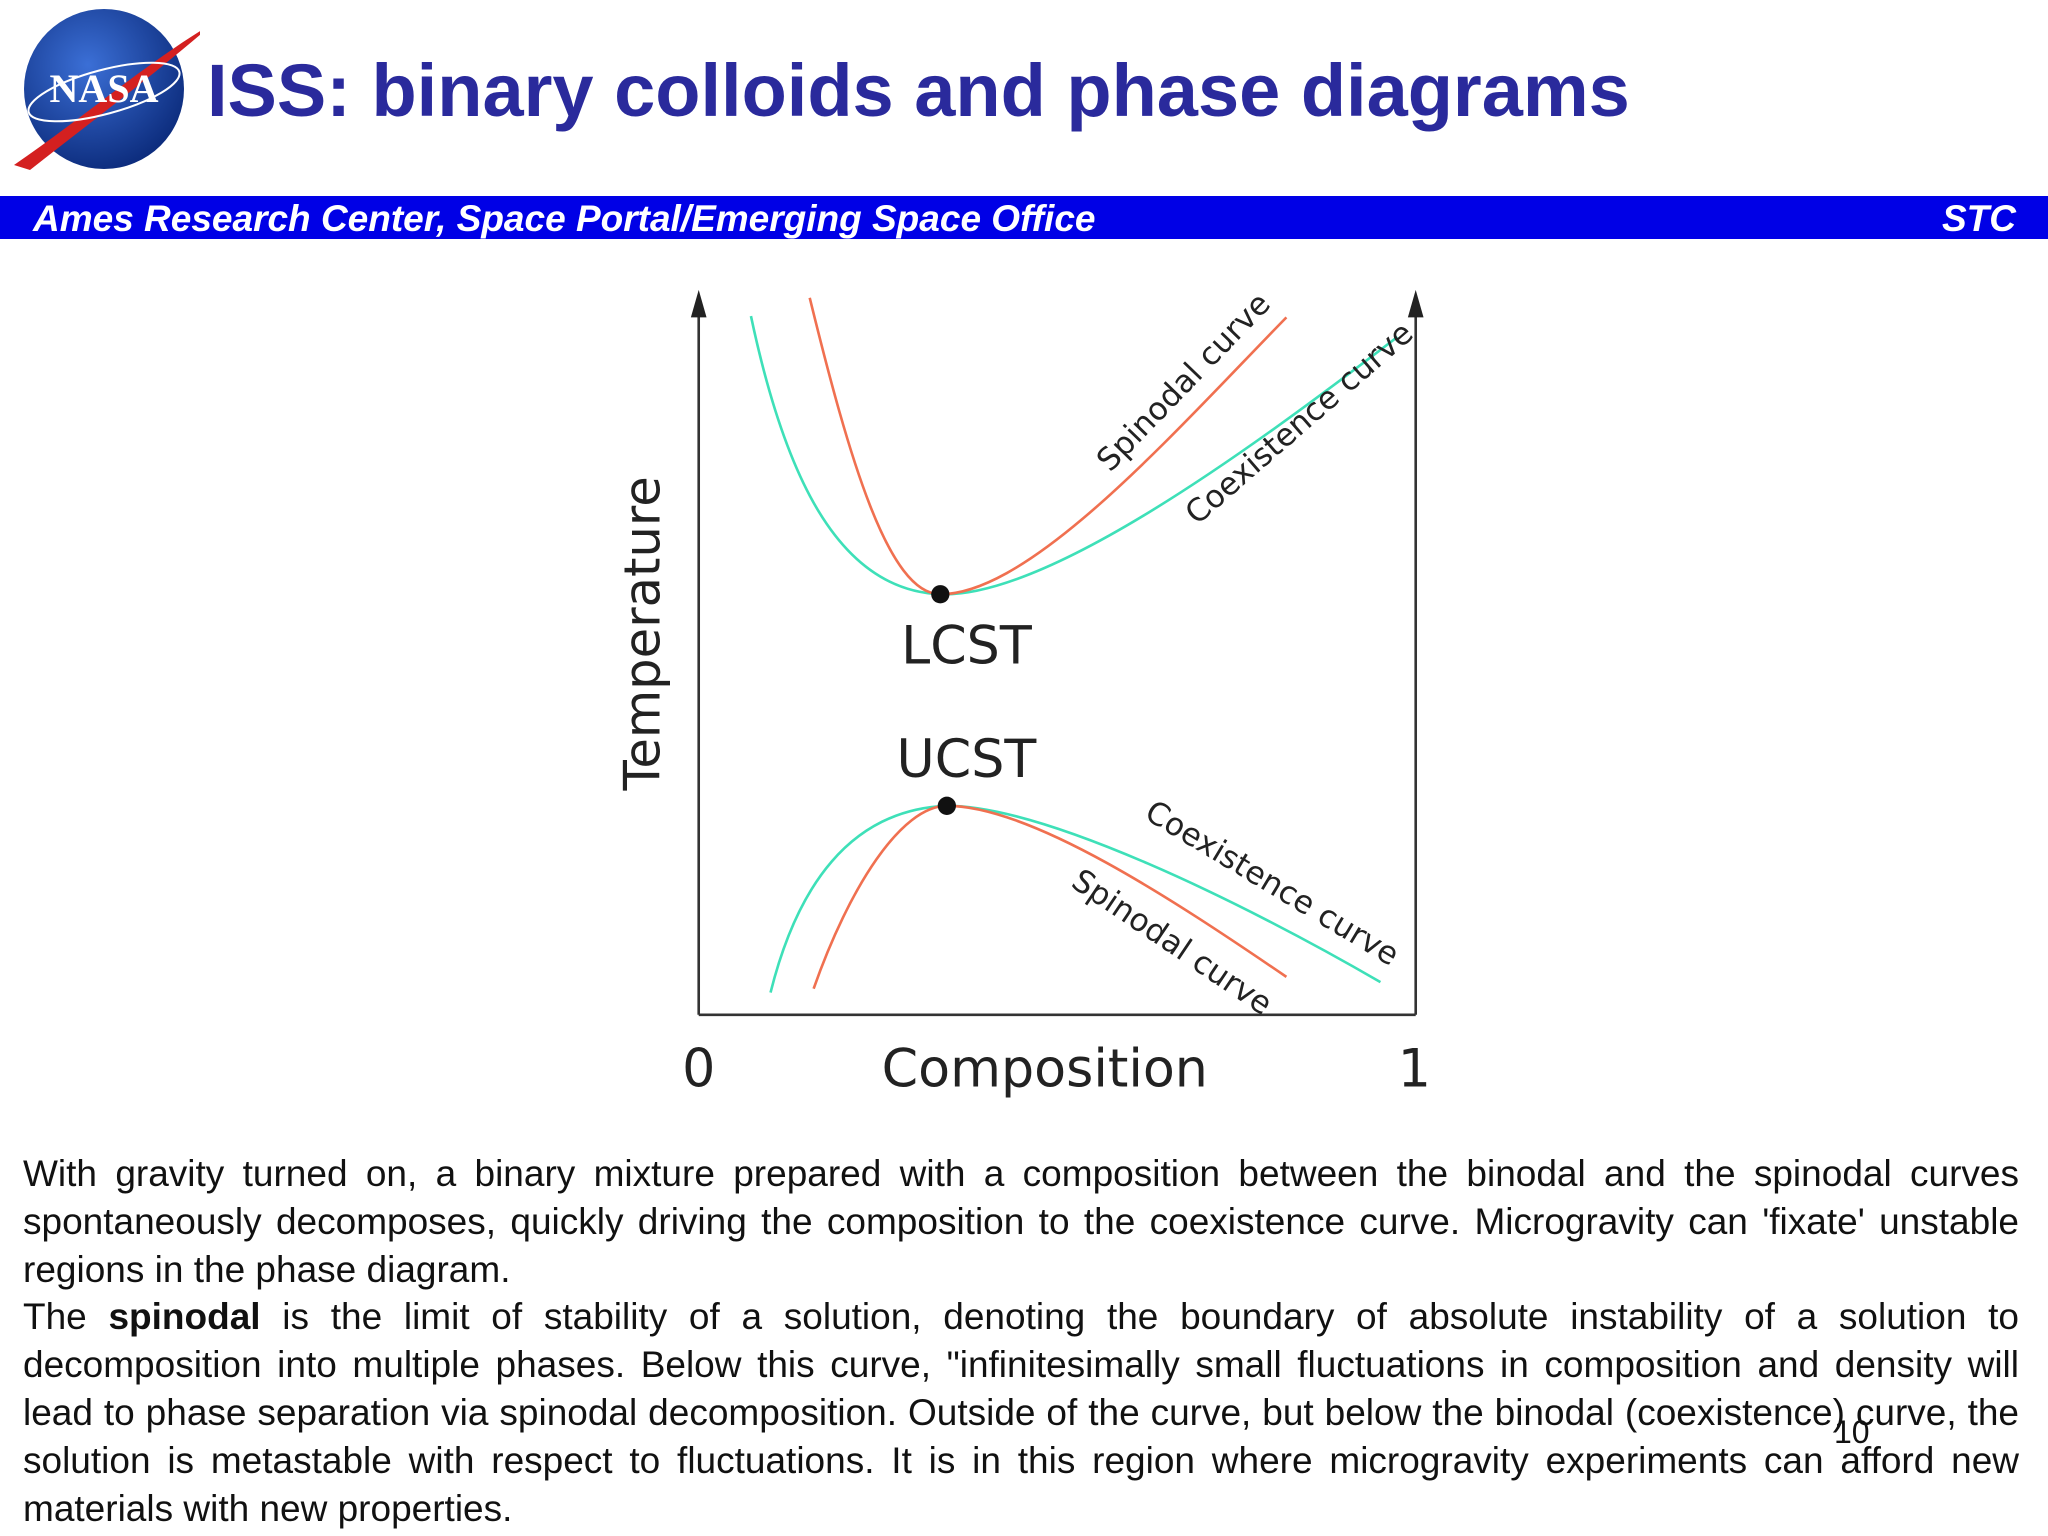  I want to click on x-max-label: 1, so click(1414, 1070).